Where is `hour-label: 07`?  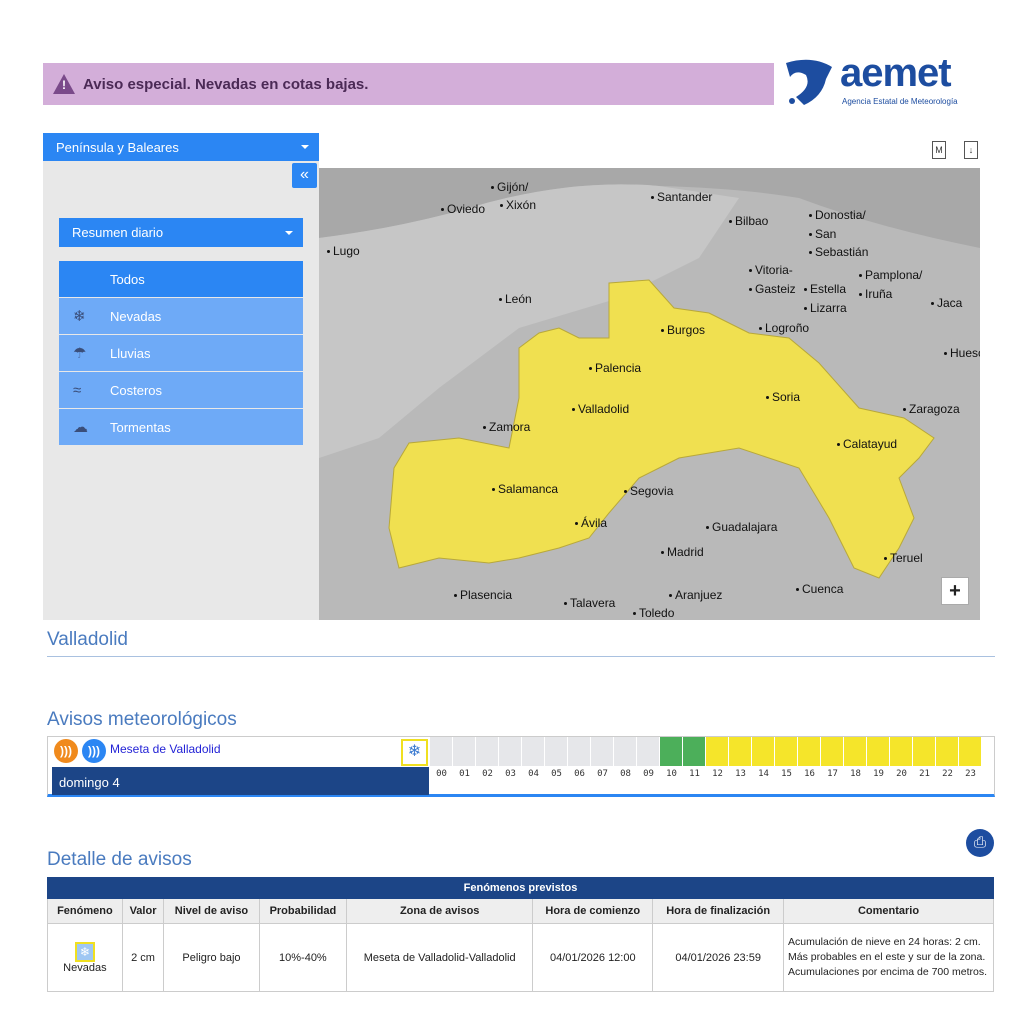 hour-label: 07 is located at coordinates (602, 774).